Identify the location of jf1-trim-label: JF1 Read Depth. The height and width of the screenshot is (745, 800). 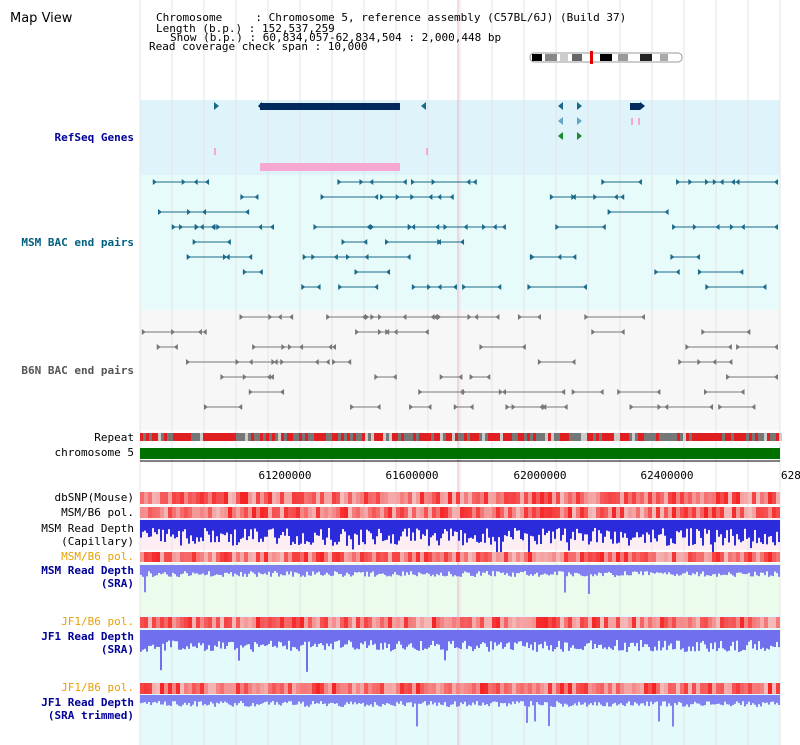
(87, 702).